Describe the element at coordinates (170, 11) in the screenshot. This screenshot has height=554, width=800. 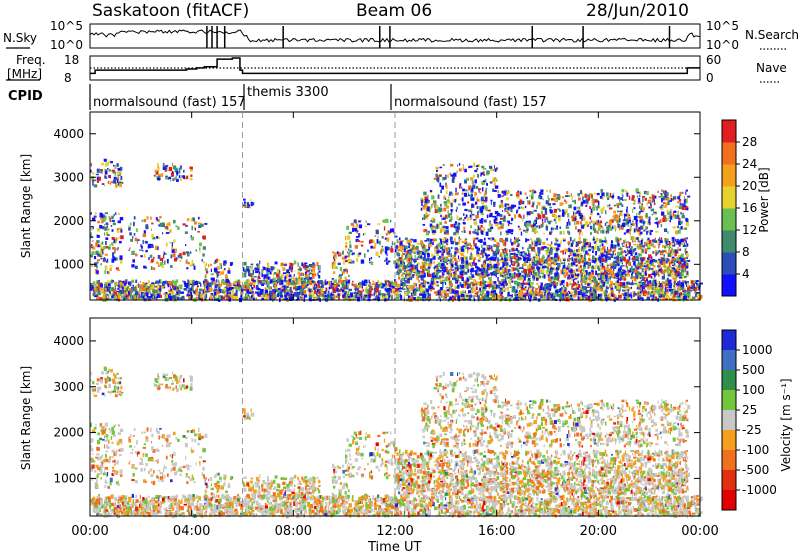
I see `station-title: Saskatoon (fitACF)` at that location.